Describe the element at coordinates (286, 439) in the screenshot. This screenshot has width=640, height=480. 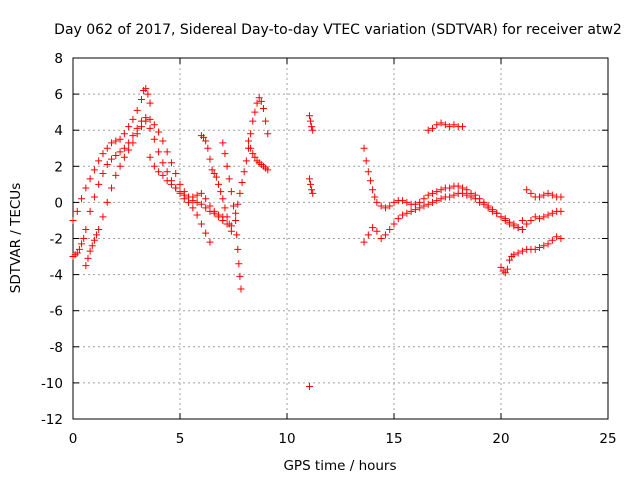
I see `x-tick-label: 10` at that location.